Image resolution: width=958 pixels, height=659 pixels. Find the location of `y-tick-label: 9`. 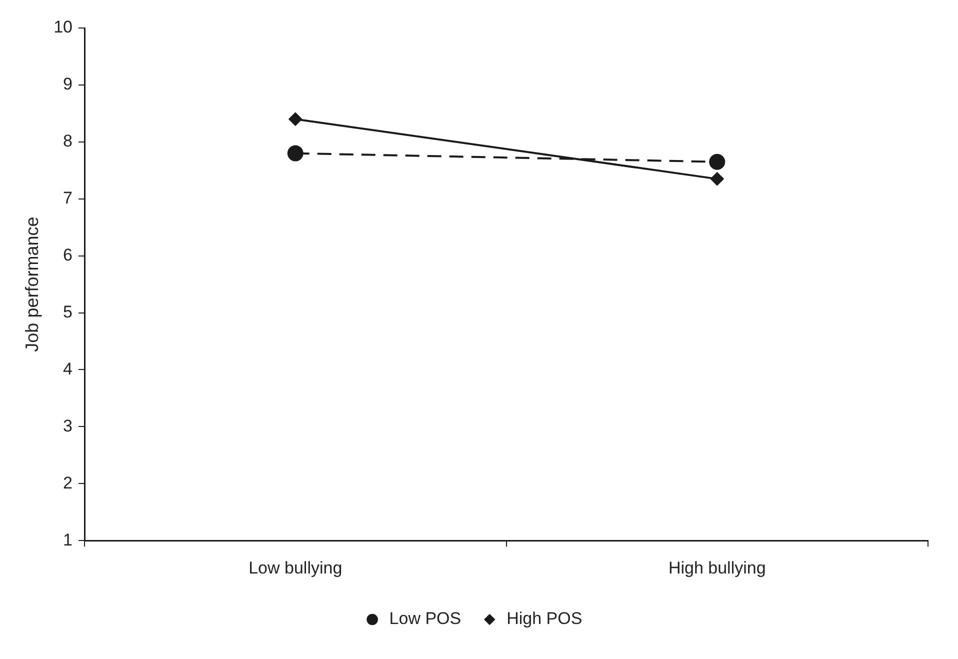

y-tick-label: 9 is located at coordinates (68, 84).